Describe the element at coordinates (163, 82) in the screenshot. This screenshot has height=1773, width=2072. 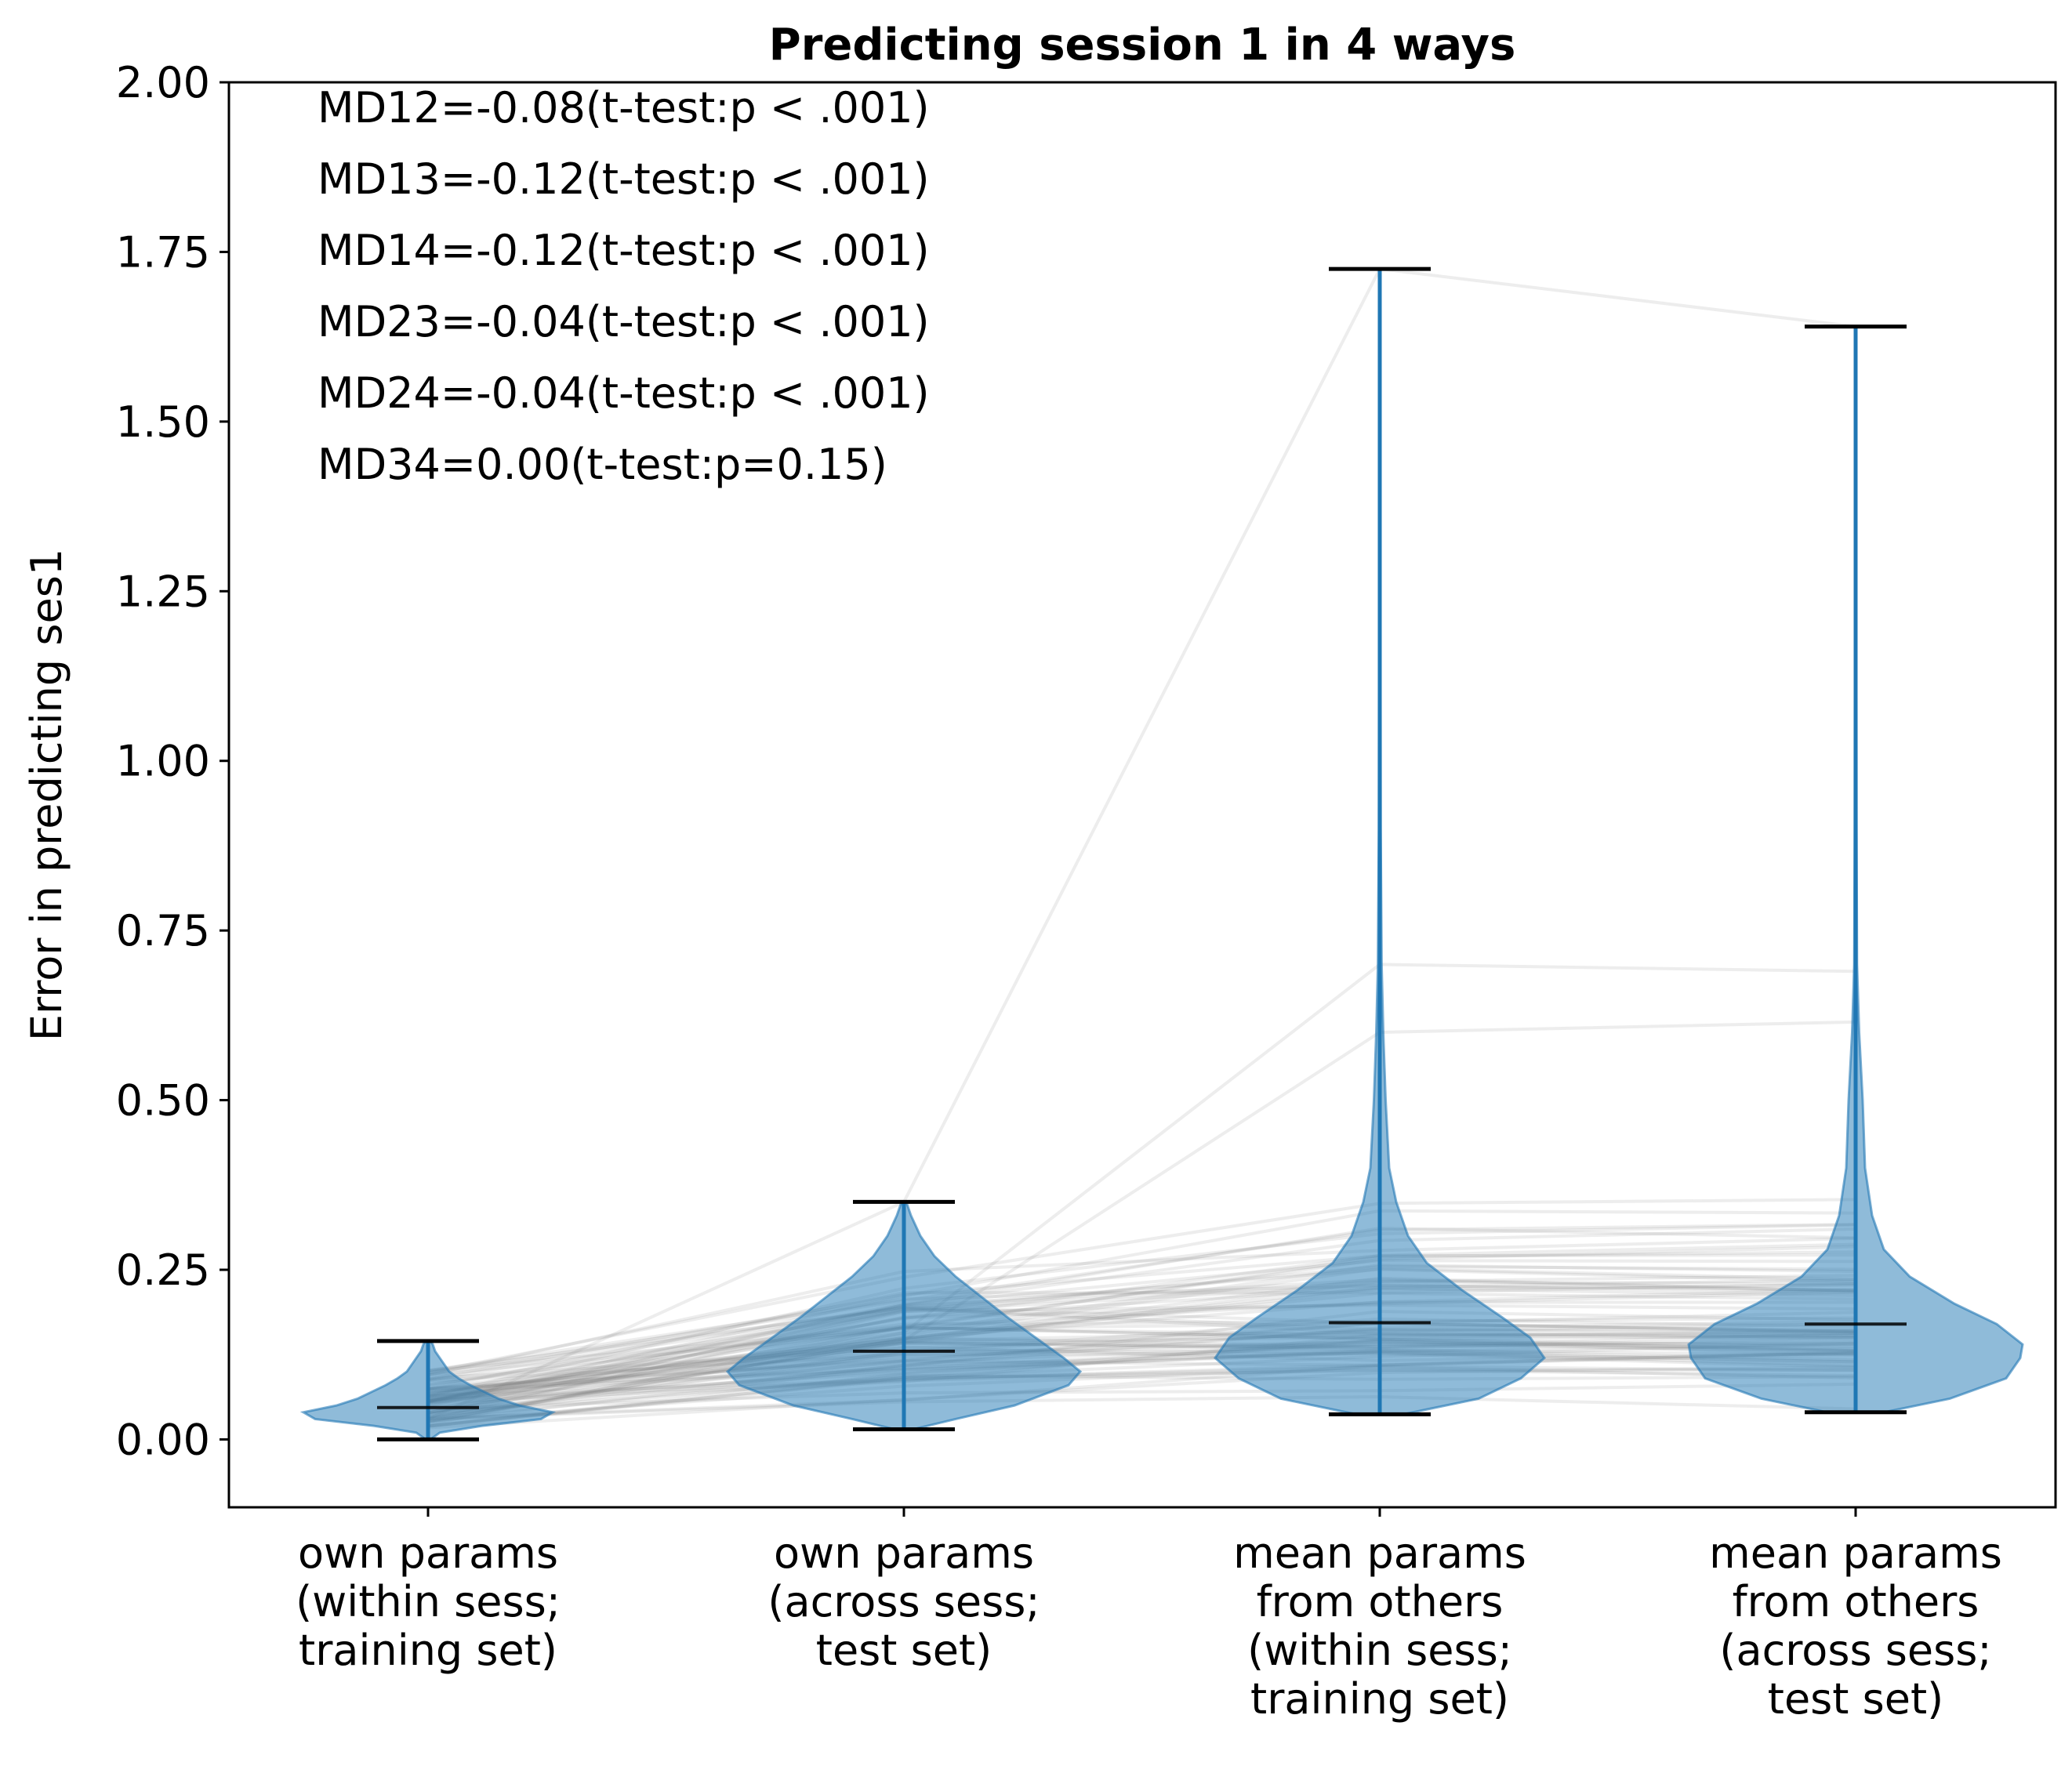
I see `y-tick-label: 2.00` at that location.